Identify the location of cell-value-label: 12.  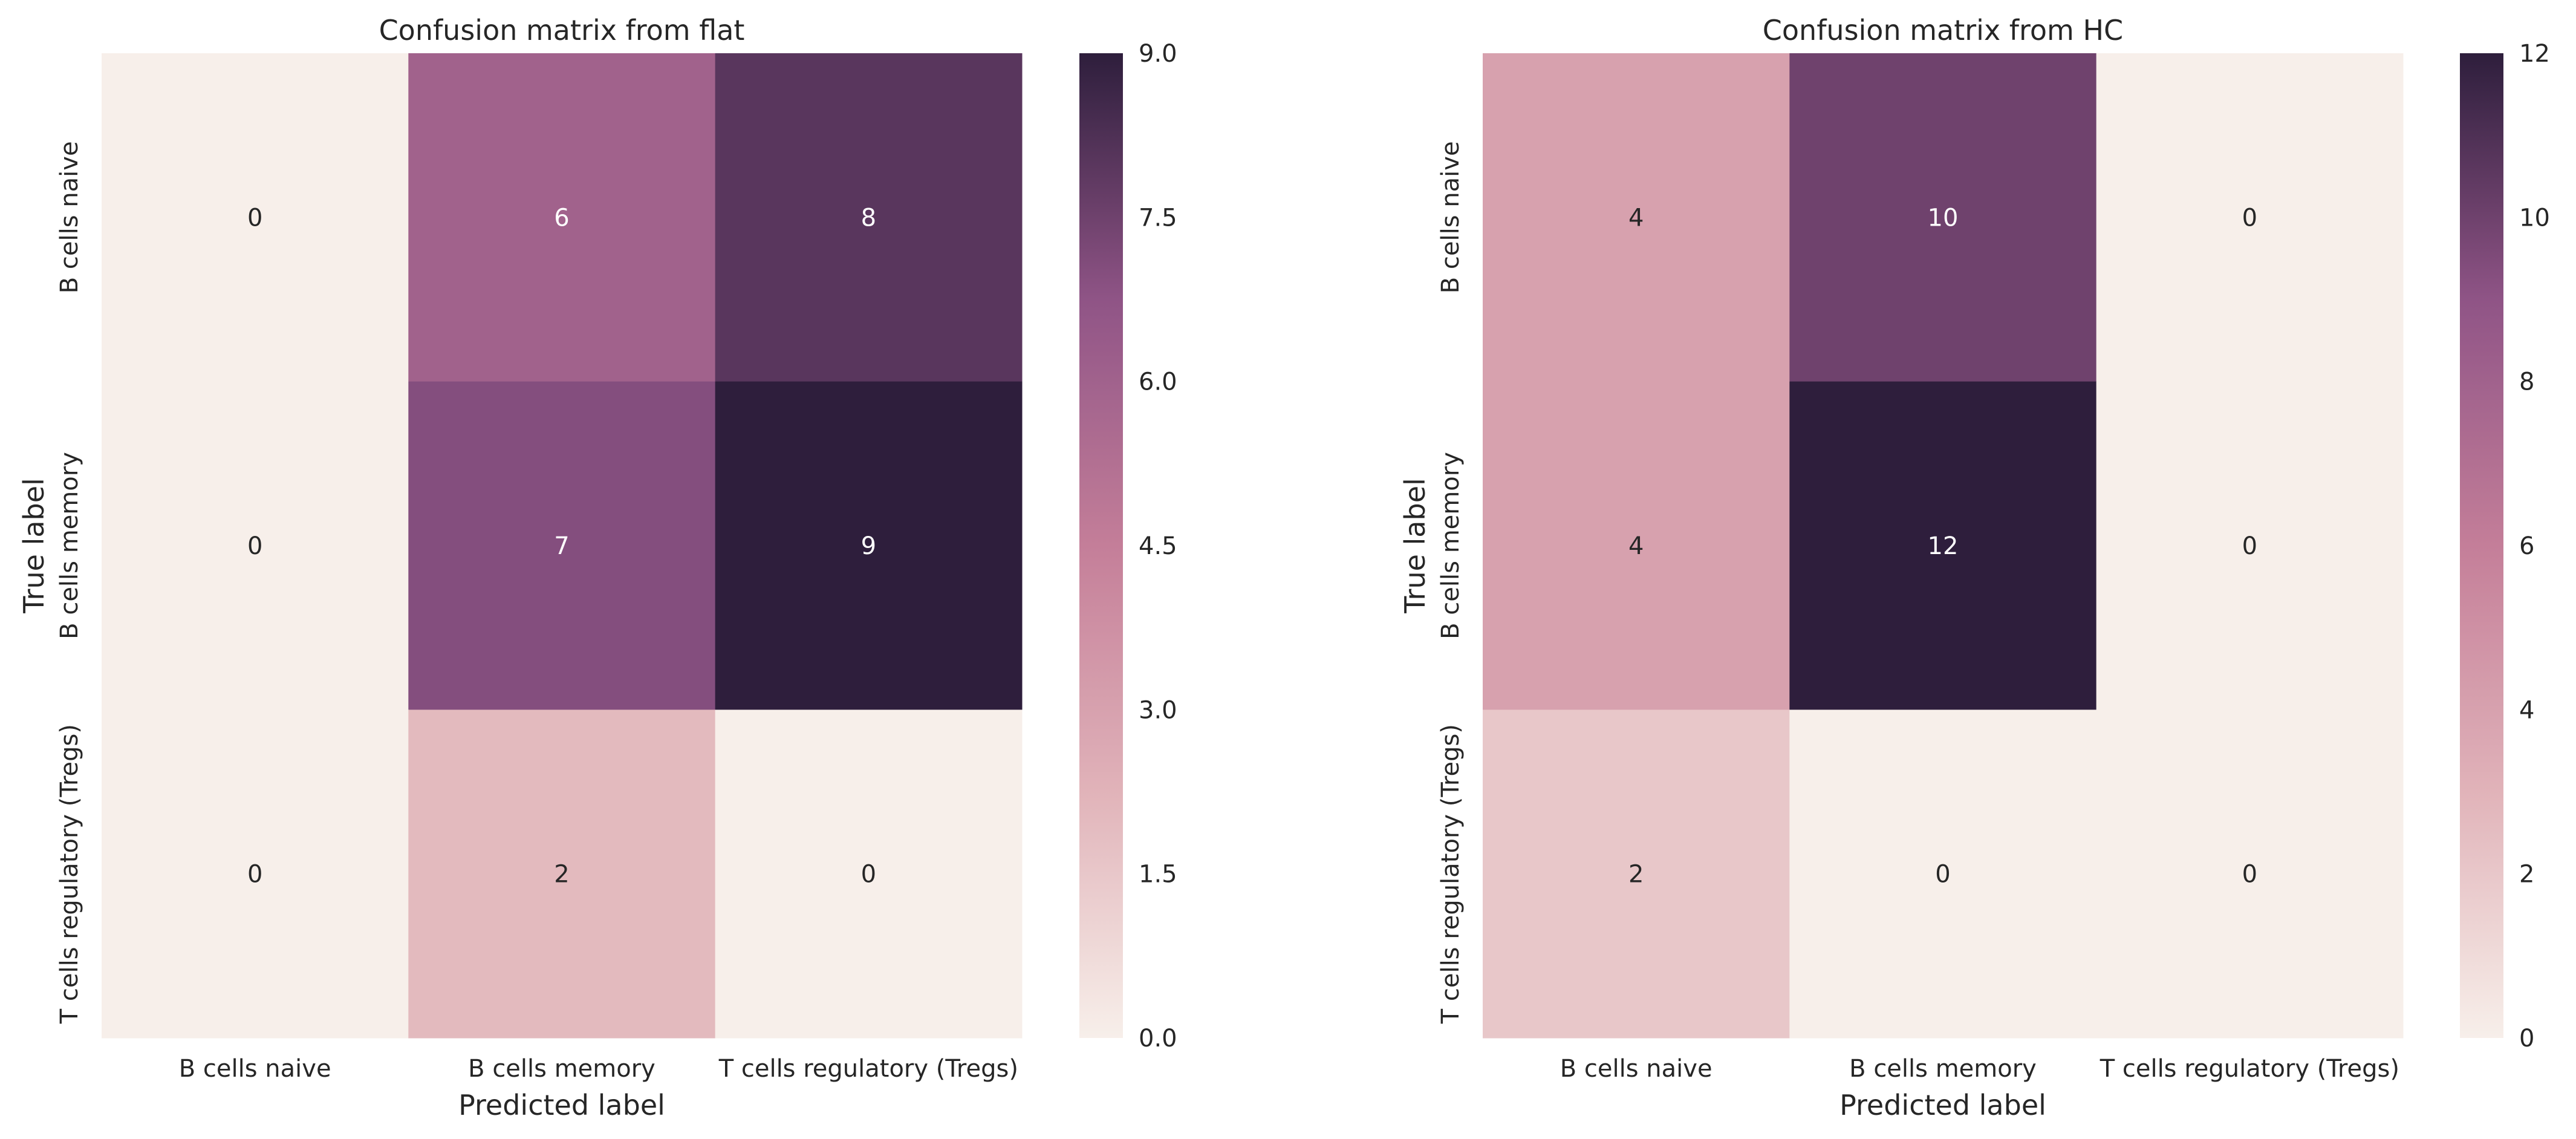
(1944, 546).